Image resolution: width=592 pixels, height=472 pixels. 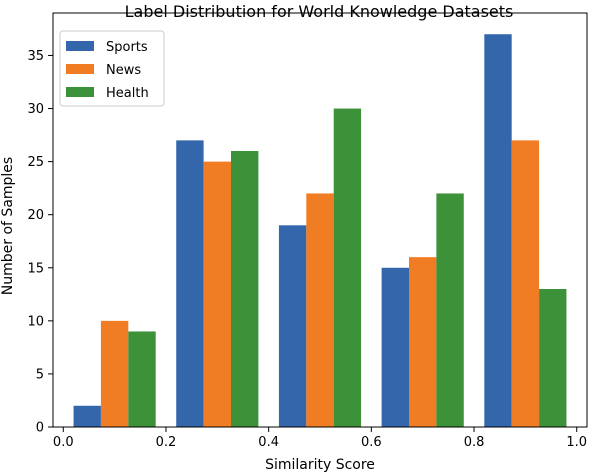 I want to click on legend-swatch-news, so click(x=80, y=69).